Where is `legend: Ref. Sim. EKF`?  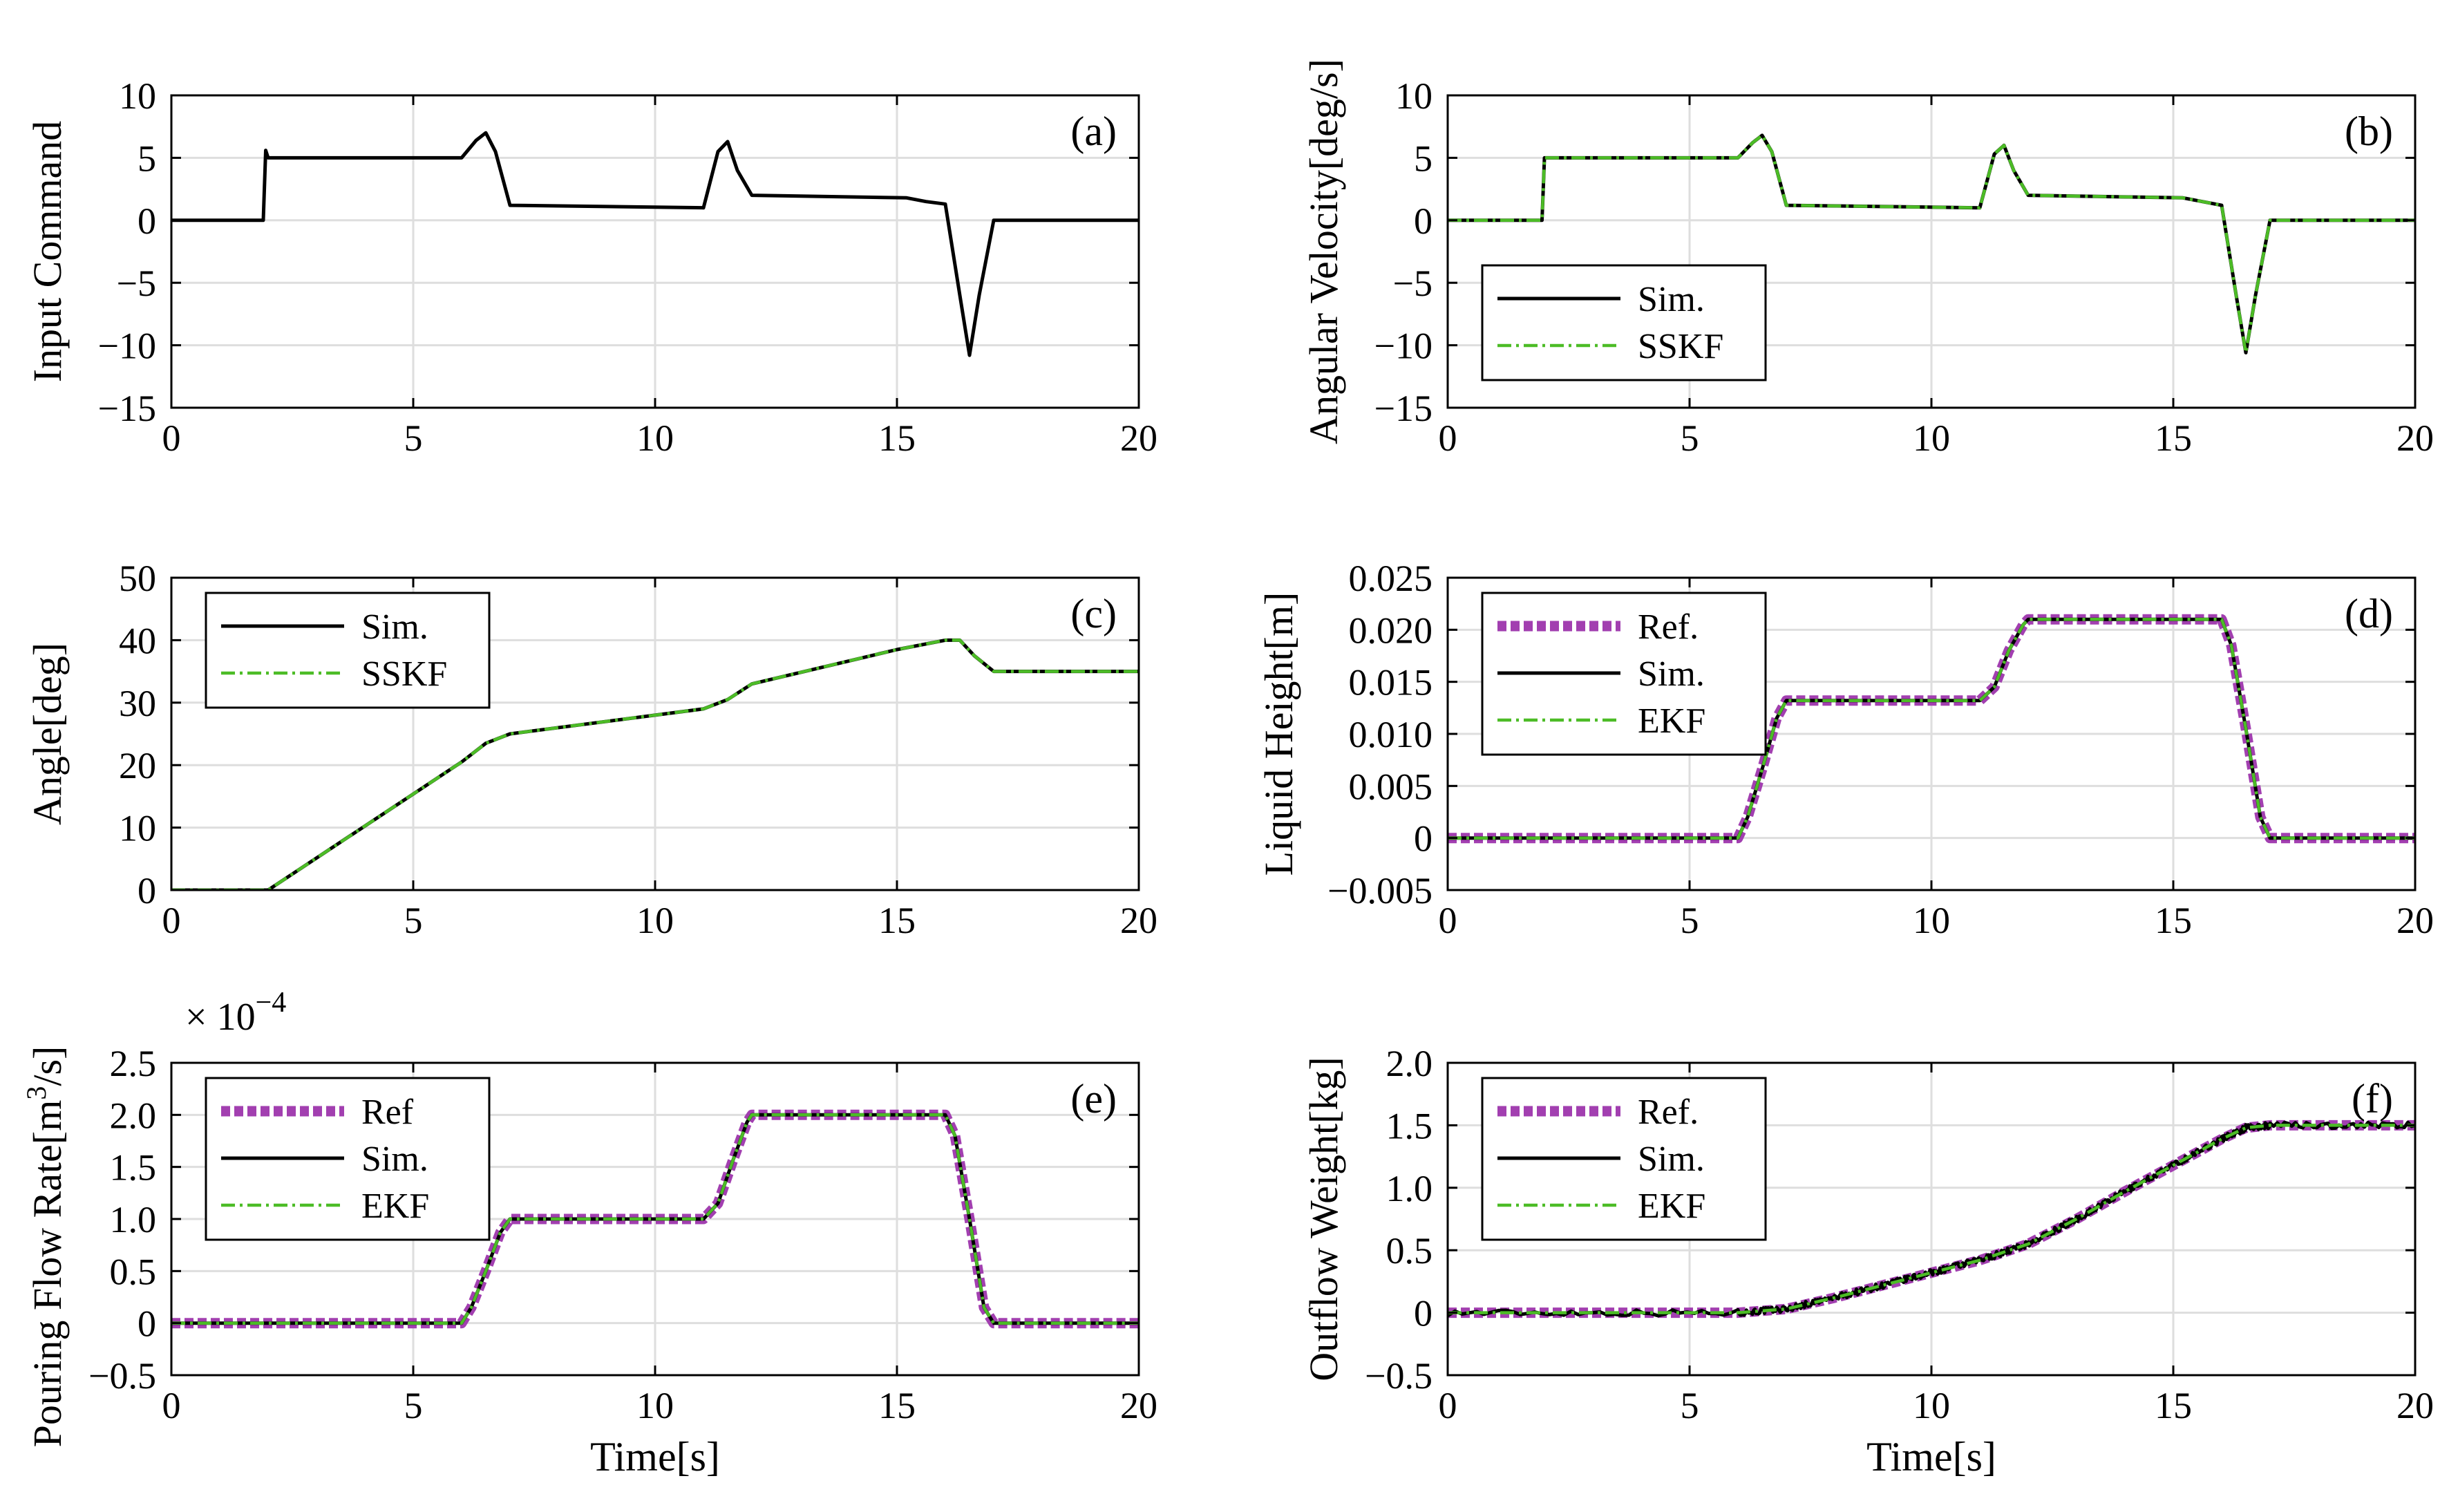
legend: Ref. Sim. EKF is located at coordinates (1624, 1159).